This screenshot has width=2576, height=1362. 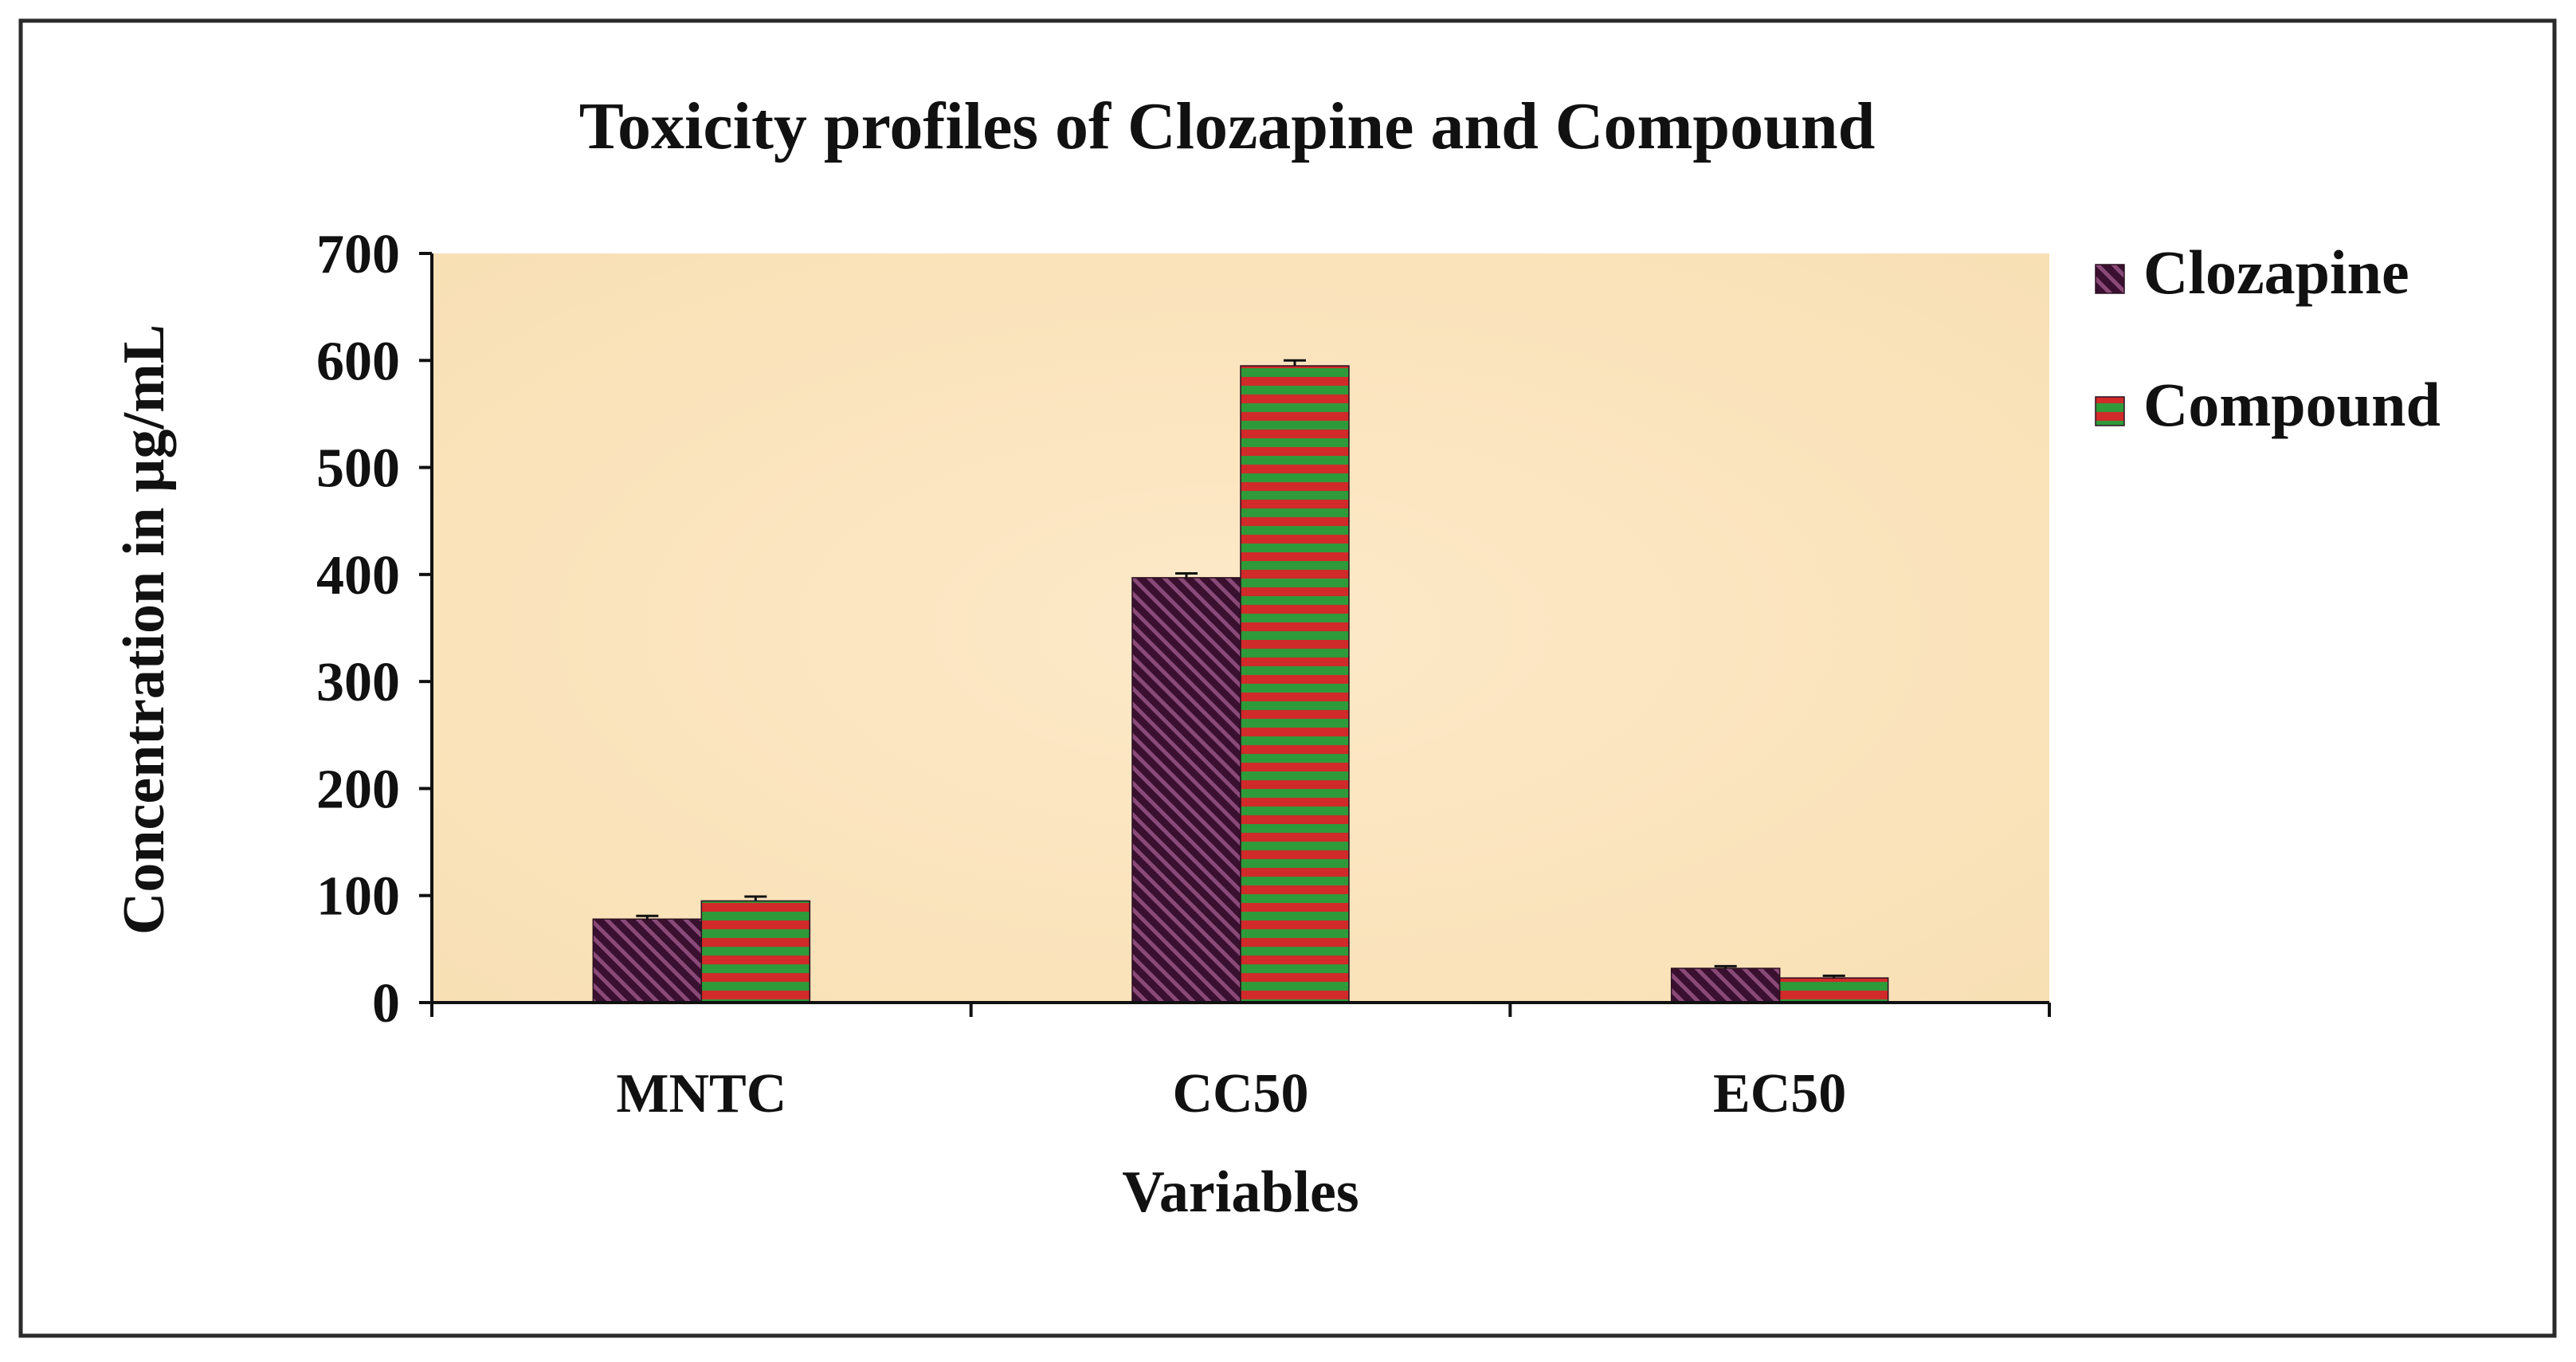 I want to click on bar-compound-ec50, so click(x=1833, y=990).